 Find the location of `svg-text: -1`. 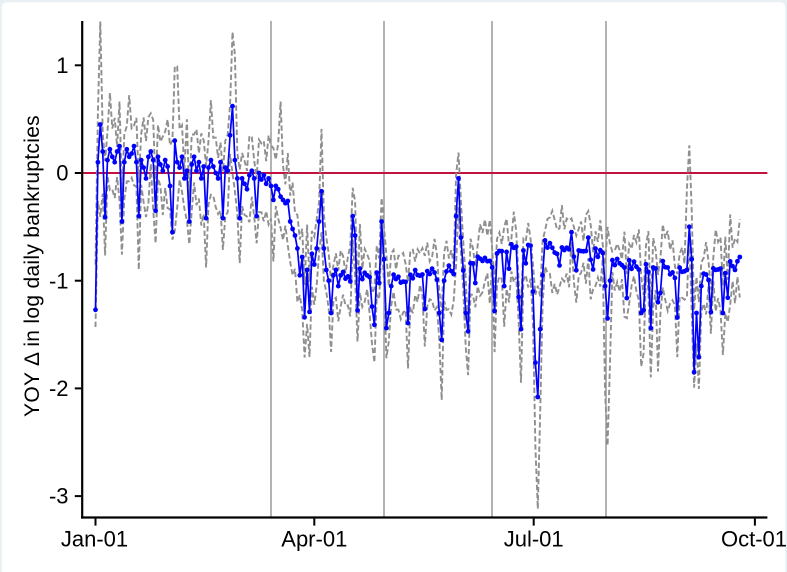

svg-text: -1 is located at coordinates (59, 280).